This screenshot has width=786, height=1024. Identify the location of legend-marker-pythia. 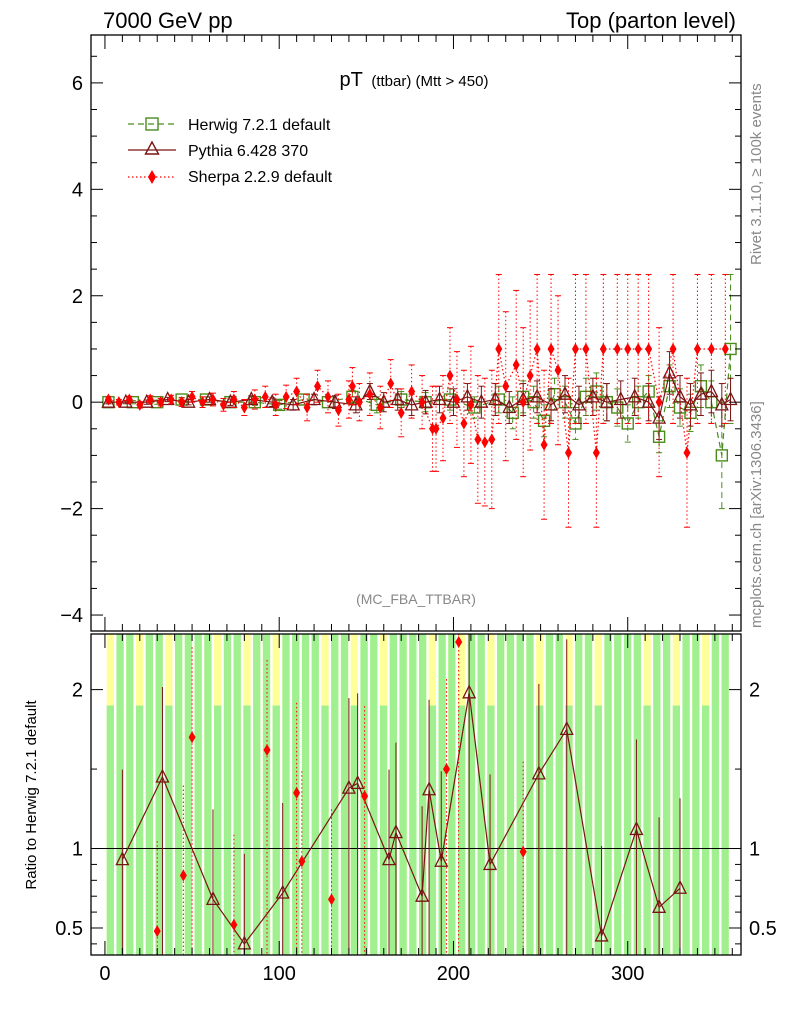
(152, 147).